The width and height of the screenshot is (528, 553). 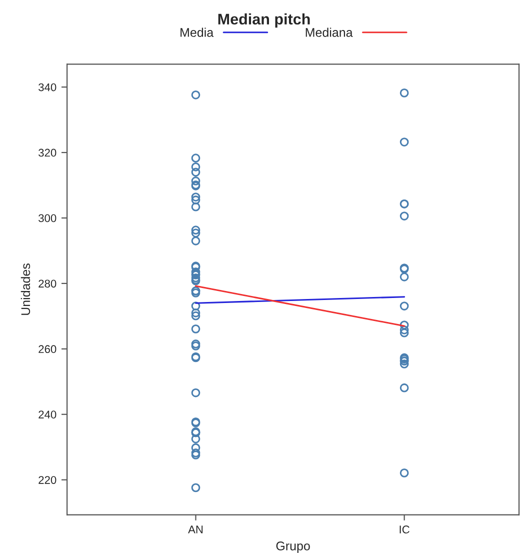 What do you see at coordinates (47, 218) in the screenshot?
I see `y-tick-label: 300` at bounding box center [47, 218].